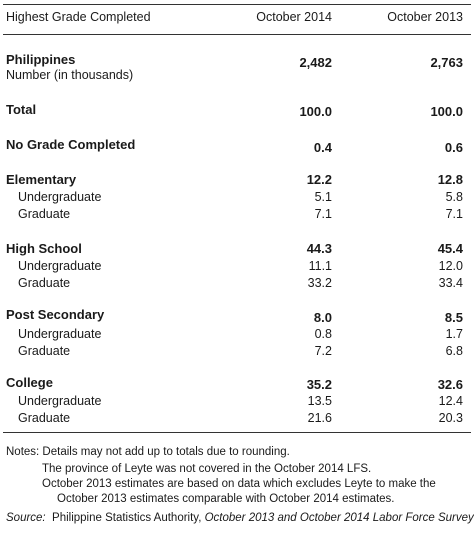 This screenshot has width=474, height=536. What do you see at coordinates (319, 283) in the screenshot?
I see `high-school-grad-2014: 33.2` at bounding box center [319, 283].